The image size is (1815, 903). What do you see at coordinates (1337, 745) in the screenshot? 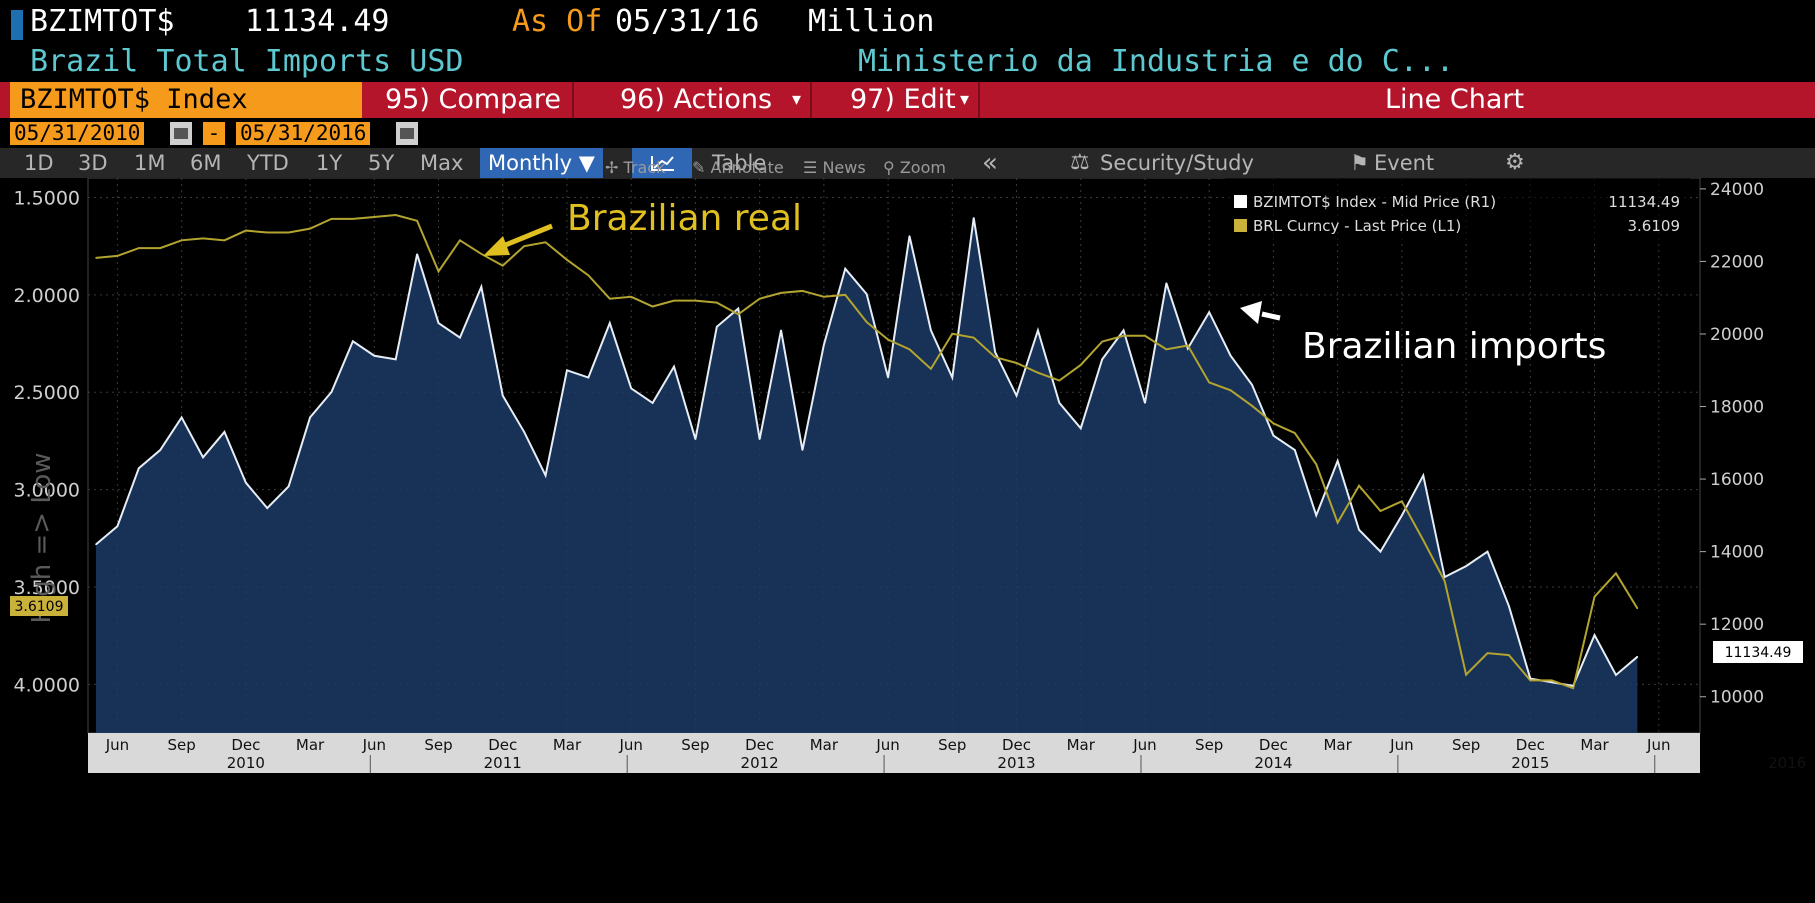
I see `x-month-label: Mar` at bounding box center [1337, 745].